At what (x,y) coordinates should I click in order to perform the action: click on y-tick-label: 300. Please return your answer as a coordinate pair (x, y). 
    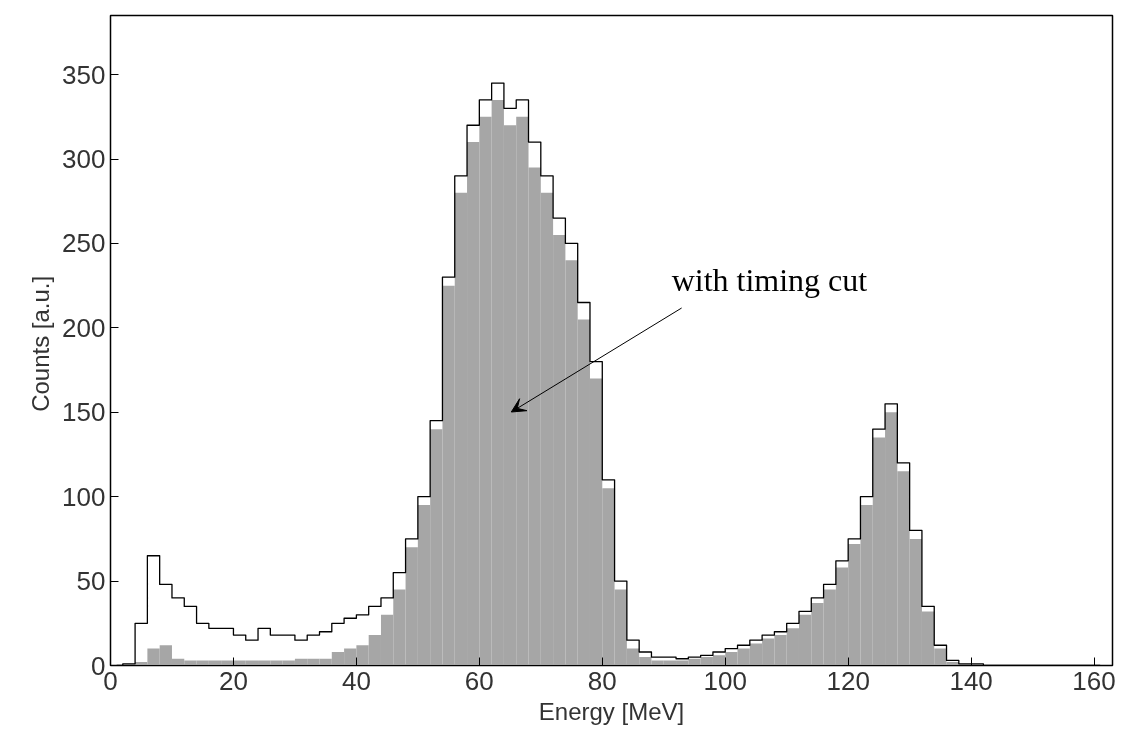
    Looking at the image, I should click on (84, 159).